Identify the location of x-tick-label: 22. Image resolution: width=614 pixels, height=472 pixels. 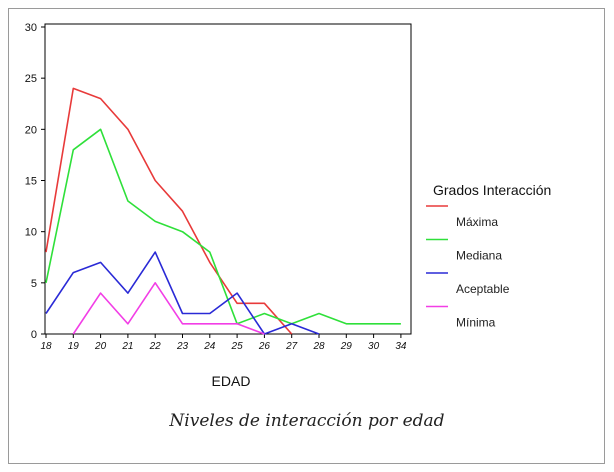
(155, 346).